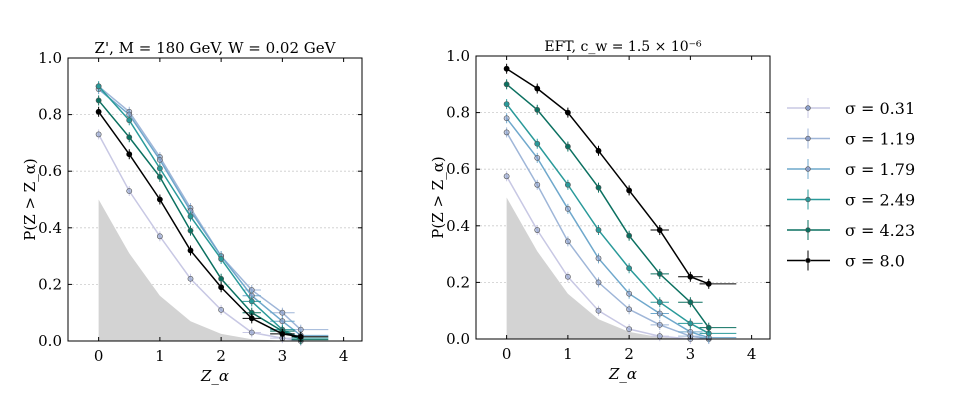  Describe the element at coordinates (458, 226) in the screenshot. I see `y-tick-label: 0.4` at that location.